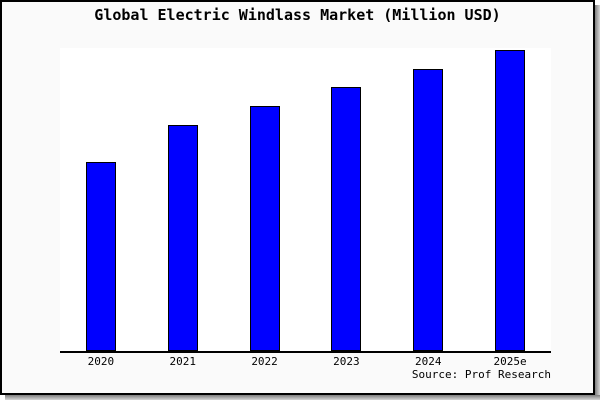 The height and width of the screenshot is (400, 600). Describe the element at coordinates (597, 202) in the screenshot. I see `frame-shadow-right` at that location.